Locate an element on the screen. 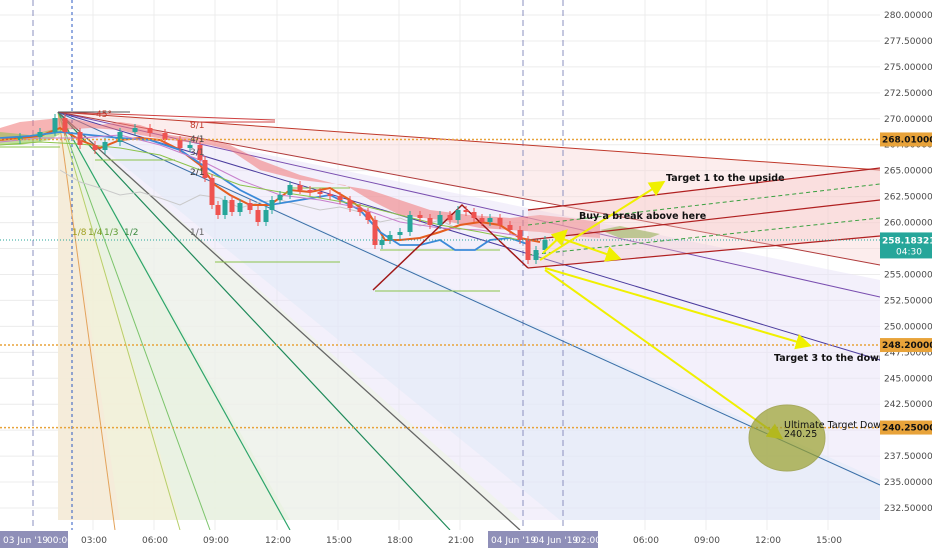 Image resolution: width=932 pixels, height=550 pixels. price-tick-label: 277.500000 is located at coordinates (908, 42).